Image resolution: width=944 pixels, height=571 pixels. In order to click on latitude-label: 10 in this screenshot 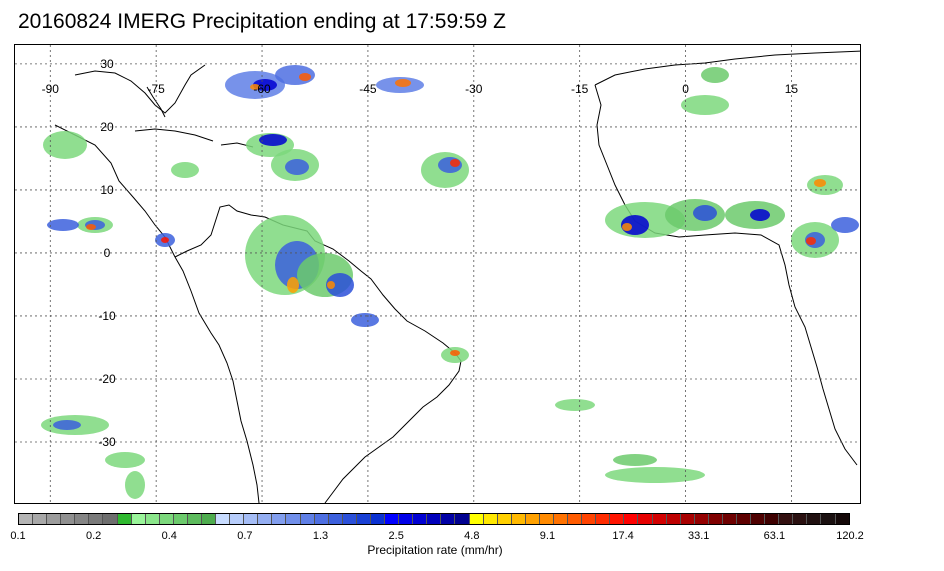, I will do `click(107, 190)`.